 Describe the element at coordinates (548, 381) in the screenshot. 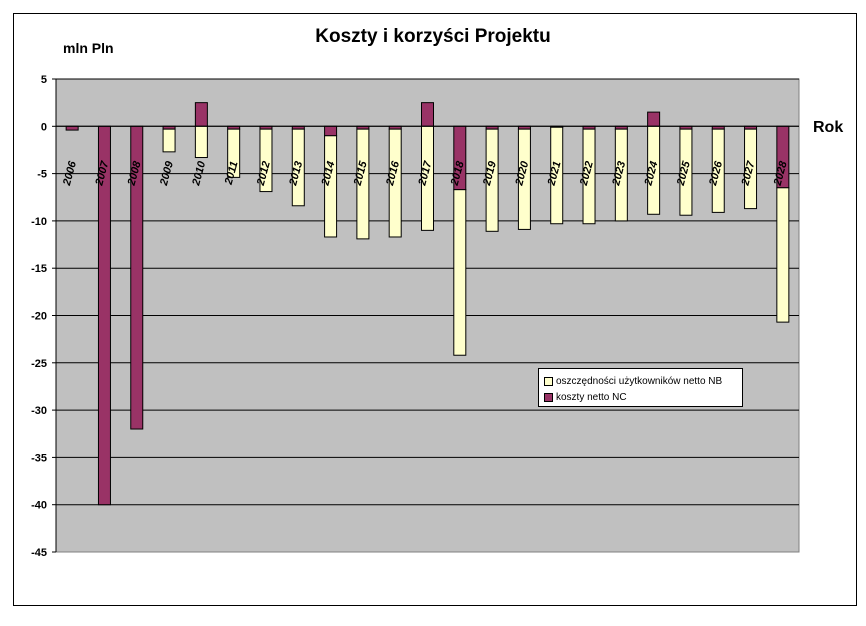

I see `legend-swatch-nb` at that location.